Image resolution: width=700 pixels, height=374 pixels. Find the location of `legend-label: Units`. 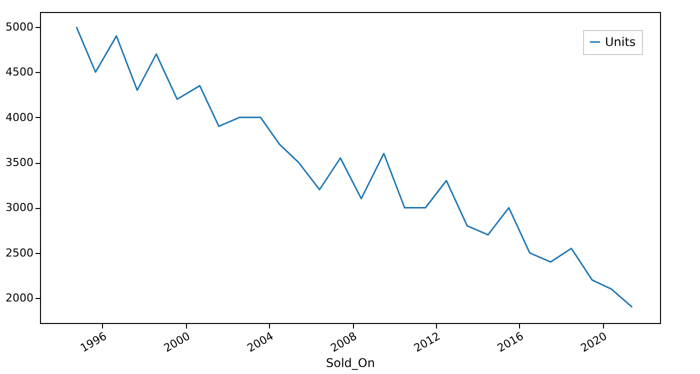

legend-label: Units is located at coordinates (620, 42).